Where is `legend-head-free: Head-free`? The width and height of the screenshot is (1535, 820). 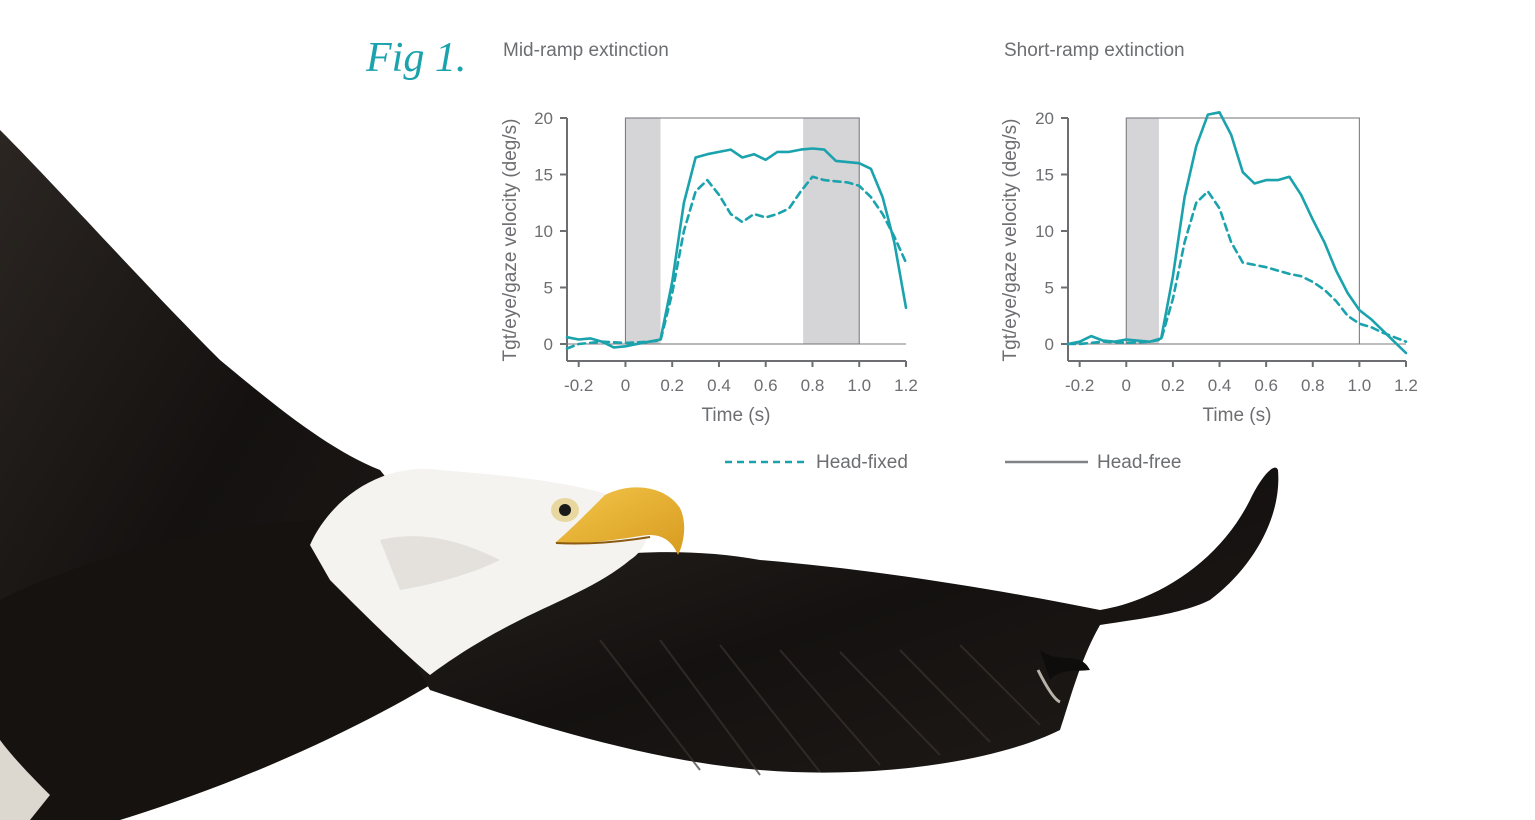
legend-head-free: Head-free is located at coordinates (1139, 462).